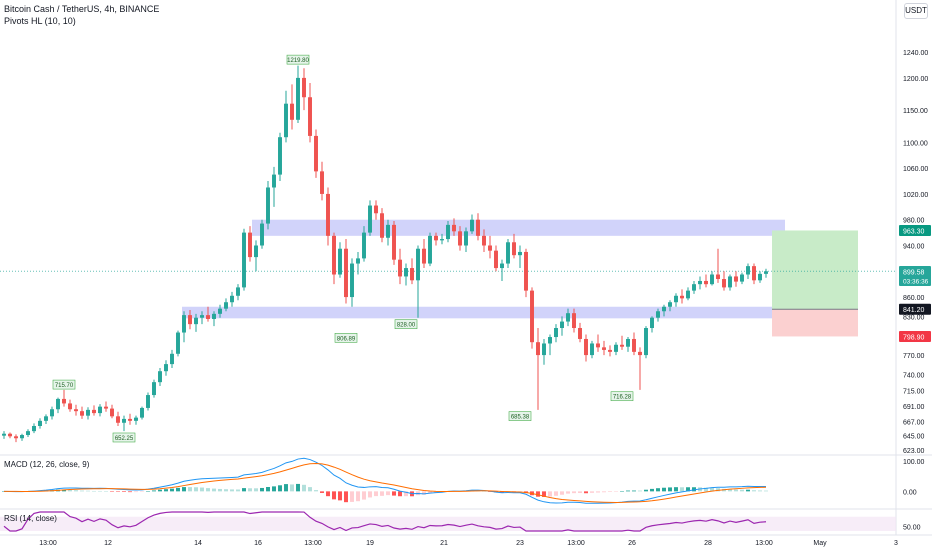  I want to click on price-tag-stop: 798.90, so click(915, 336).